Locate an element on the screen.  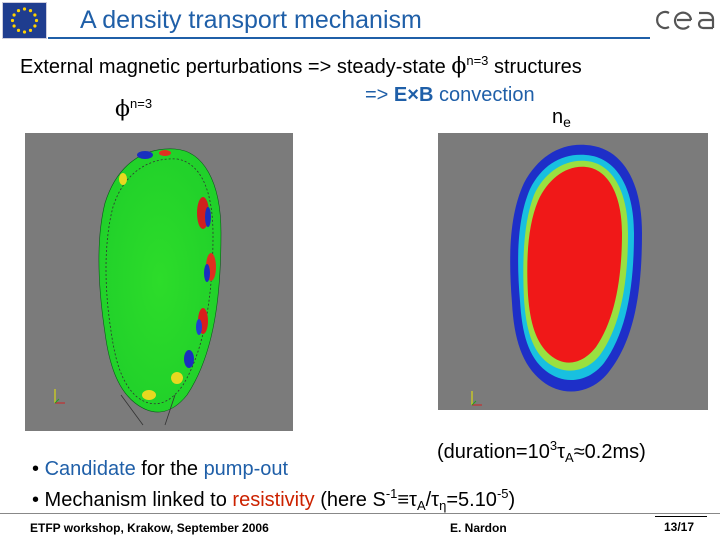
duration-superscript: 3 is located at coordinates (553, 445).